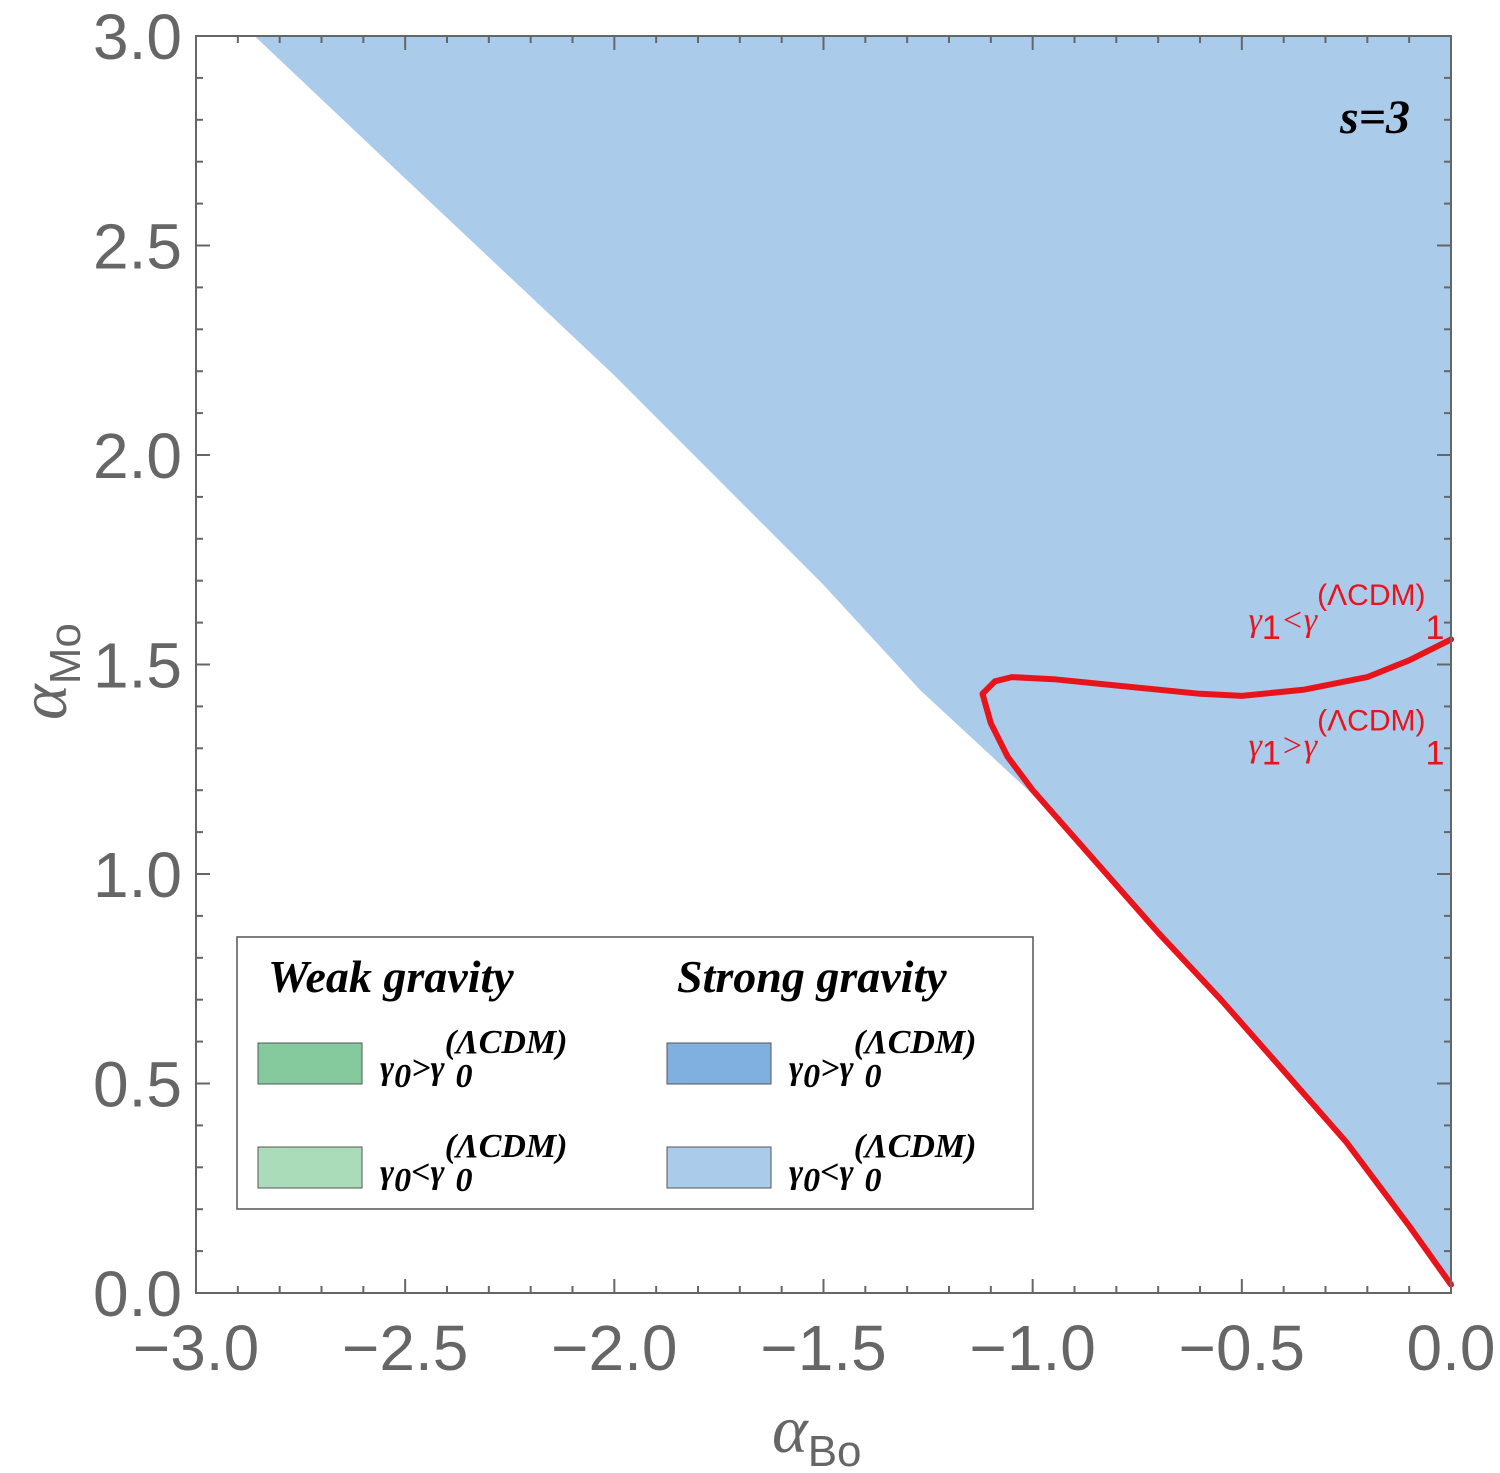 This screenshot has width=1500, height=1473. What do you see at coordinates (635, 1073) in the screenshot?
I see `legend-box` at bounding box center [635, 1073].